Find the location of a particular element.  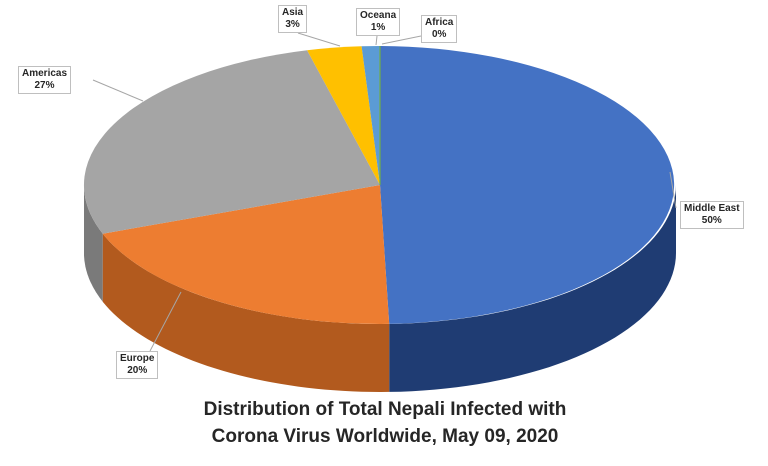

data-label-americas: Americas 27% is located at coordinates (45, 80).